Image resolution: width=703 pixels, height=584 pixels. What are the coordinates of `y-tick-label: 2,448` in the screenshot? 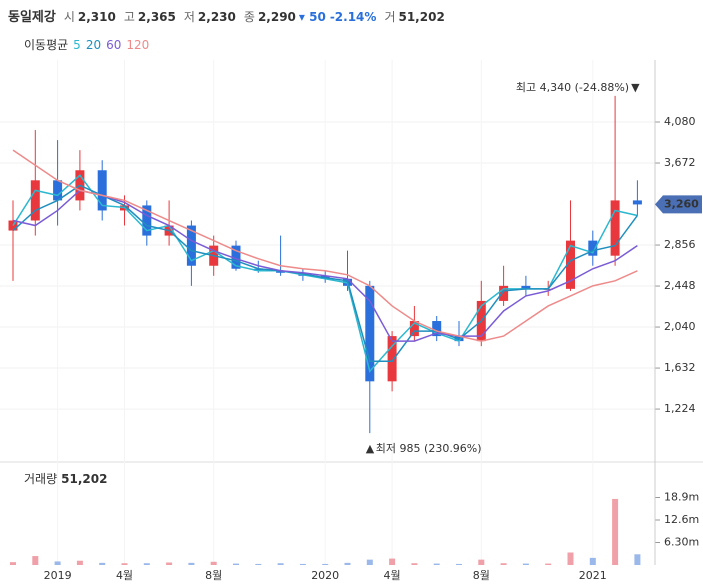 It's located at (680, 285).